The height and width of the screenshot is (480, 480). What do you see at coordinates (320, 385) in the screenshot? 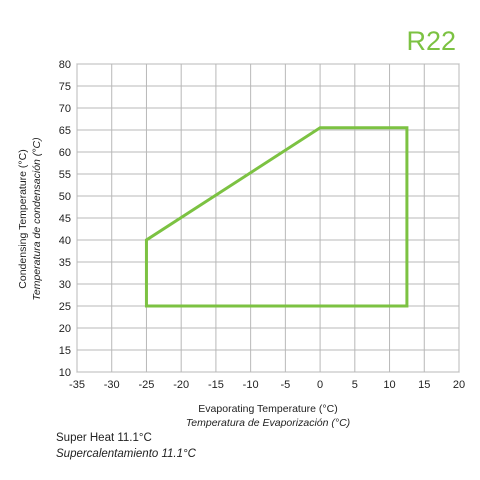
I see `x-tick-label: 0` at bounding box center [320, 385].